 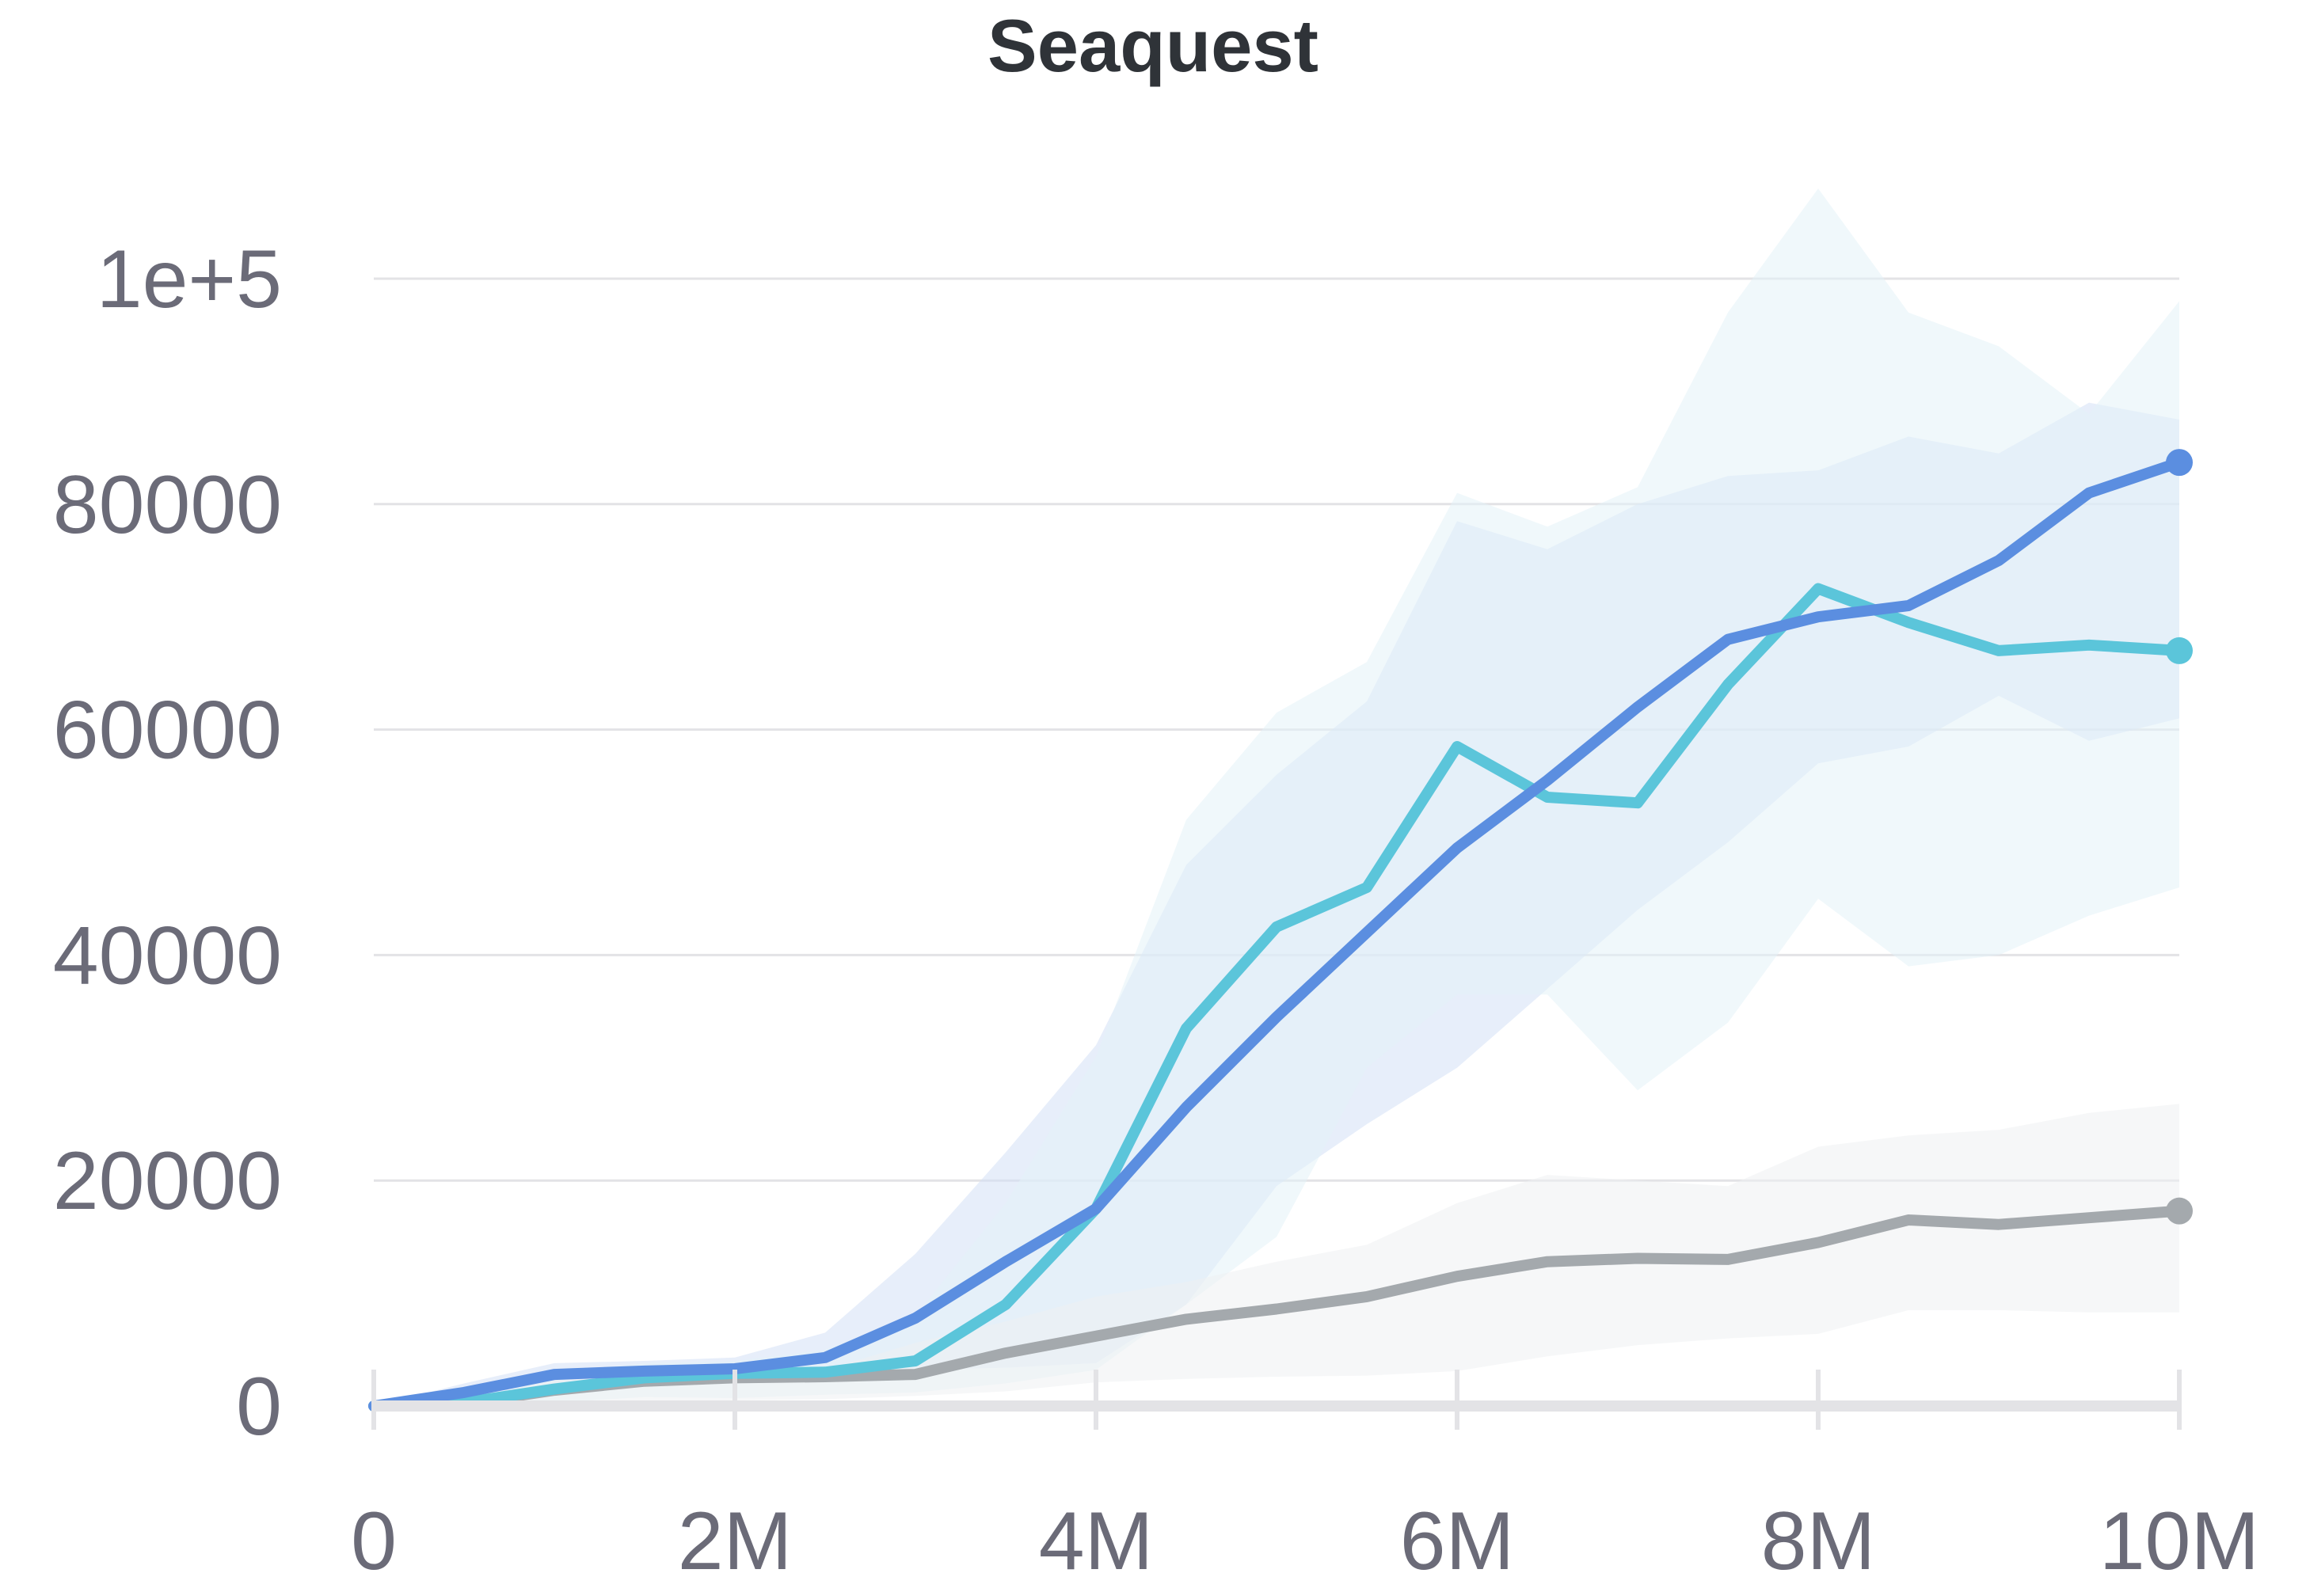 I want to click on y-axis-ticks: 0 20000 40000 60000 80000 1e+5, so click(x=167, y=843).